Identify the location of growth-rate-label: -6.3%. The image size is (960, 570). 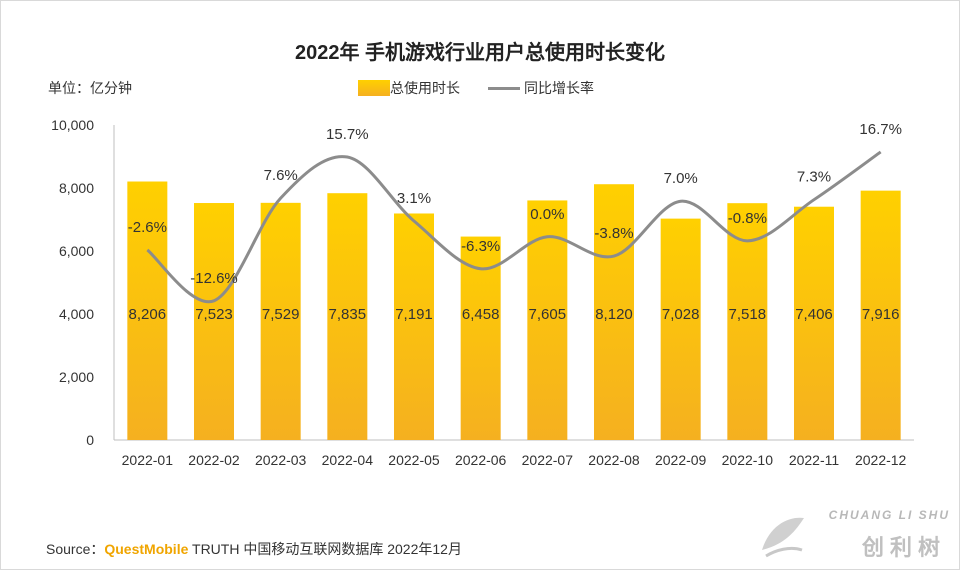
(480, 246).